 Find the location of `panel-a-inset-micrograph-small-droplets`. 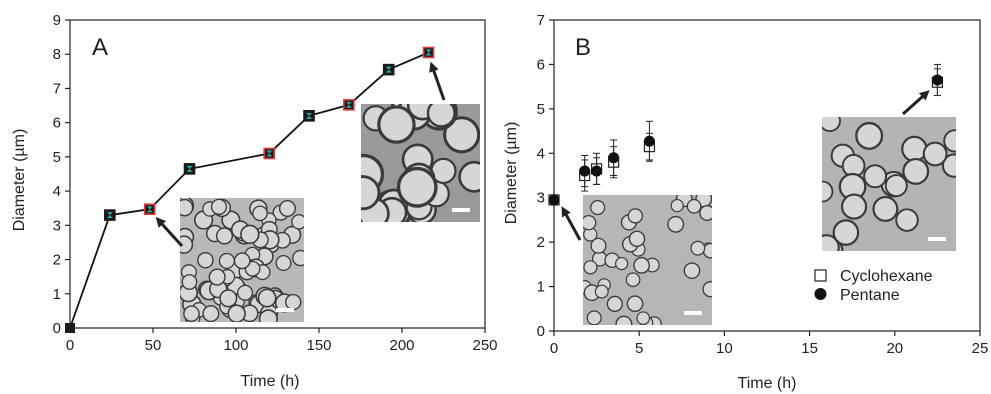

panel-a-inset-micrograph-small-droplets is located at coordinates (242, 260).